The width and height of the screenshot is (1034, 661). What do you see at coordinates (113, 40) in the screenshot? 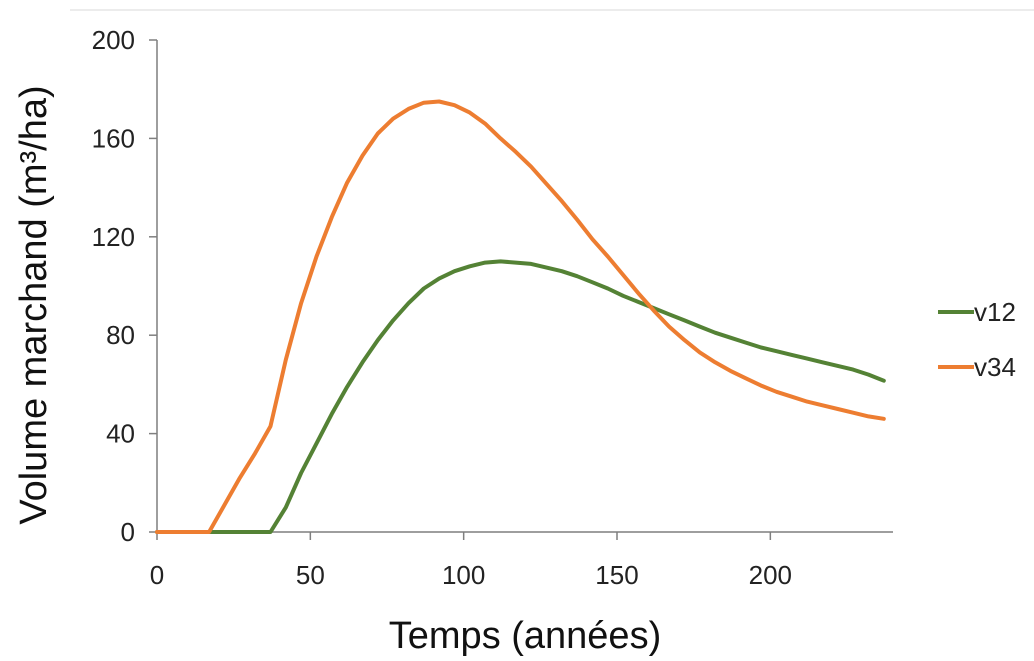
I see `y-tick-label: 200` at bounding box center [113, 40].